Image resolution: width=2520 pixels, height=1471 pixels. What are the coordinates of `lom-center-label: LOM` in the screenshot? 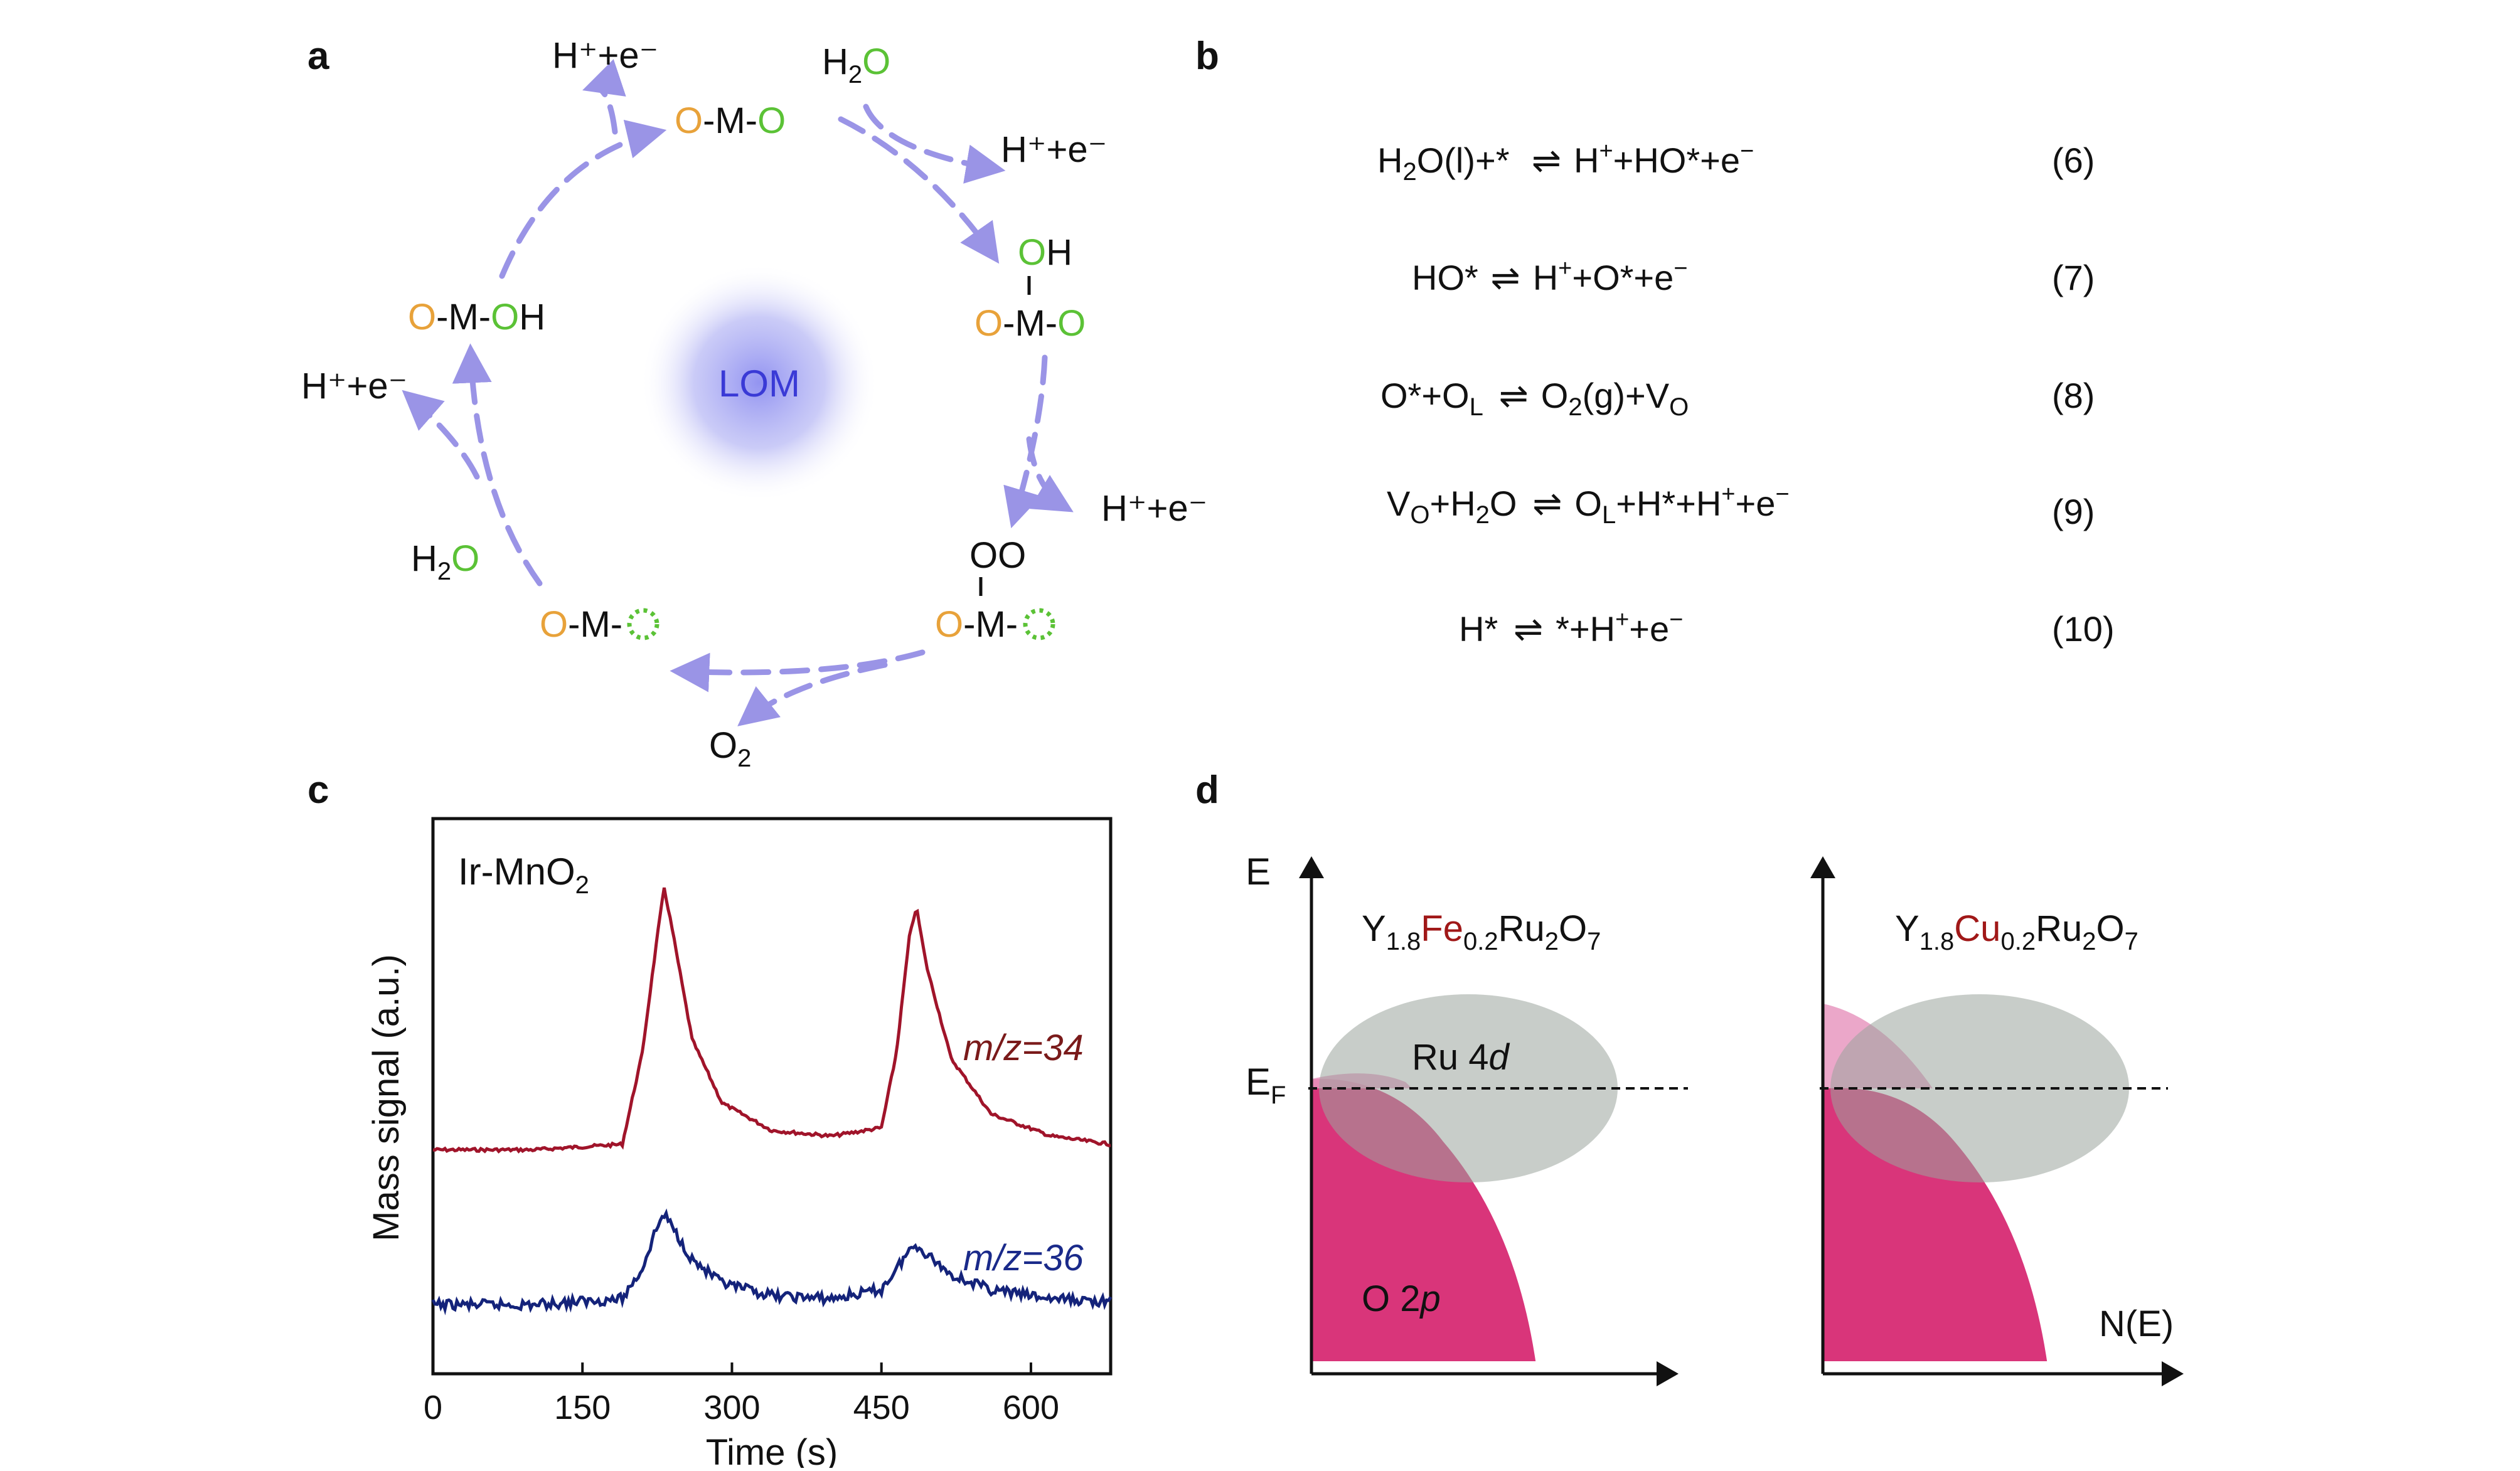 It's located at (759, 384).